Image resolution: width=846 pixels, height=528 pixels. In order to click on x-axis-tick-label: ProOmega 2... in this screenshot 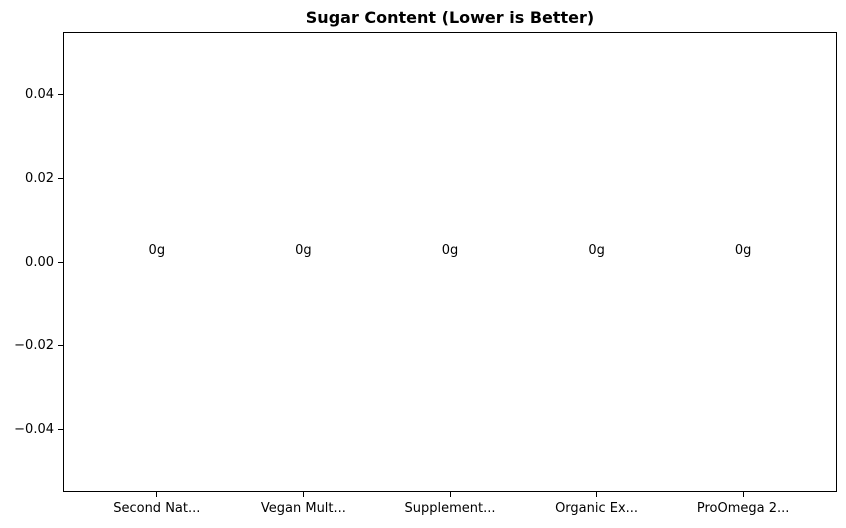, I will do `click(743, 508)`.